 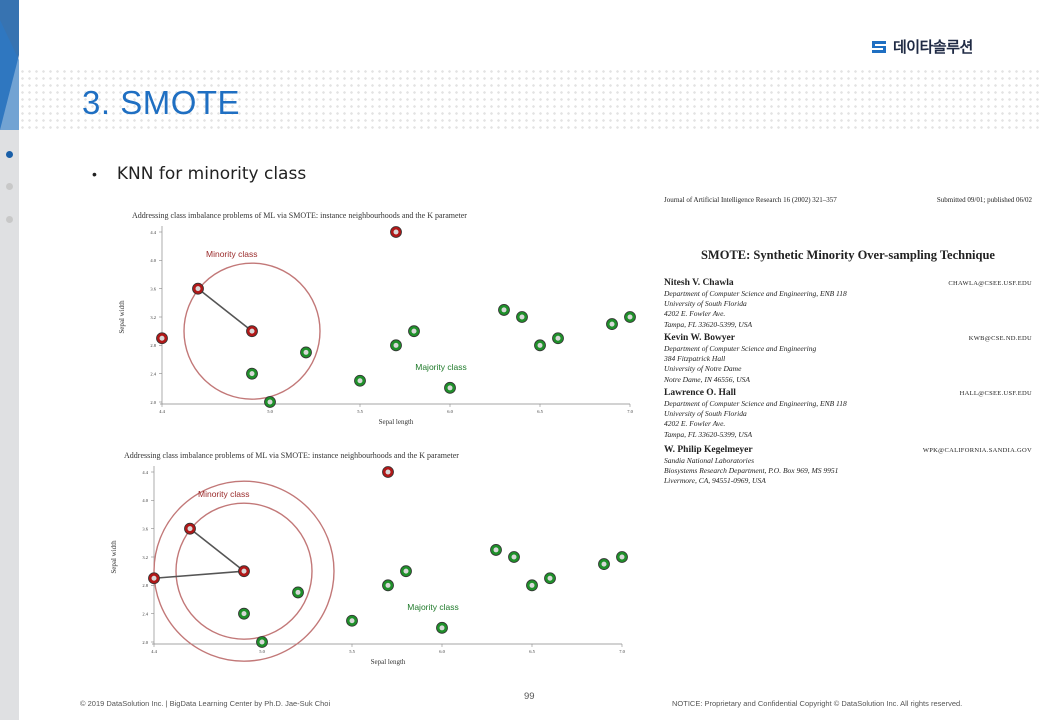 What do you see at coordinates (707, 379) in the screenshot?
I see `author-affiliation: Notre Dame, IN 46556, USA` at bounding box center [707, 379].